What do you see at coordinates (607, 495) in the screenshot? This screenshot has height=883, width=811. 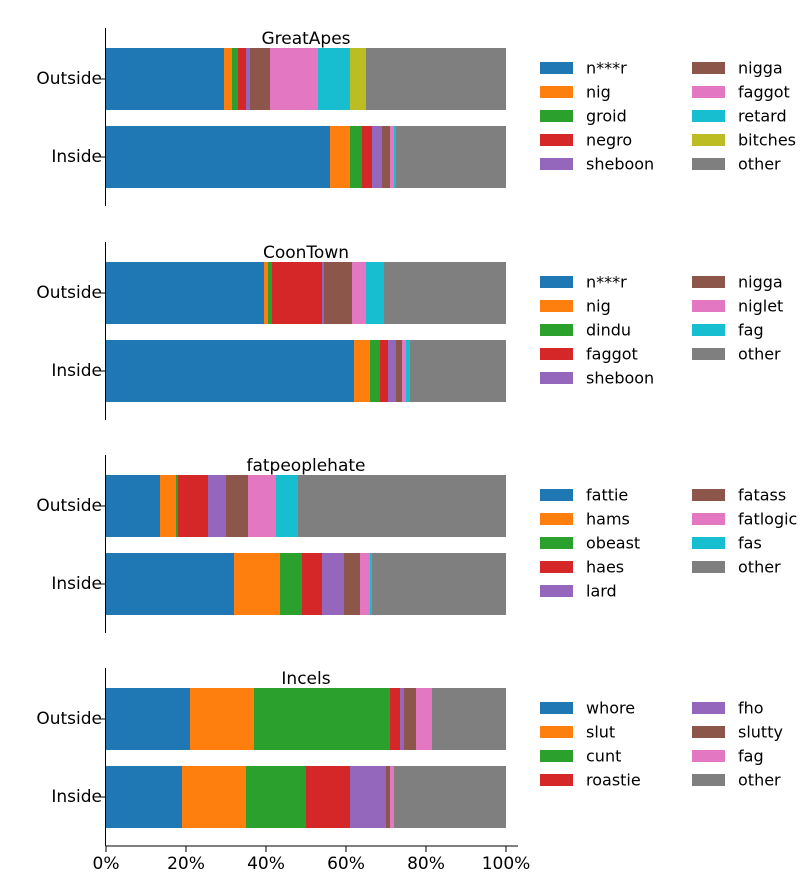 I see `legend-label: fattie` at bounding box center [607, 495].